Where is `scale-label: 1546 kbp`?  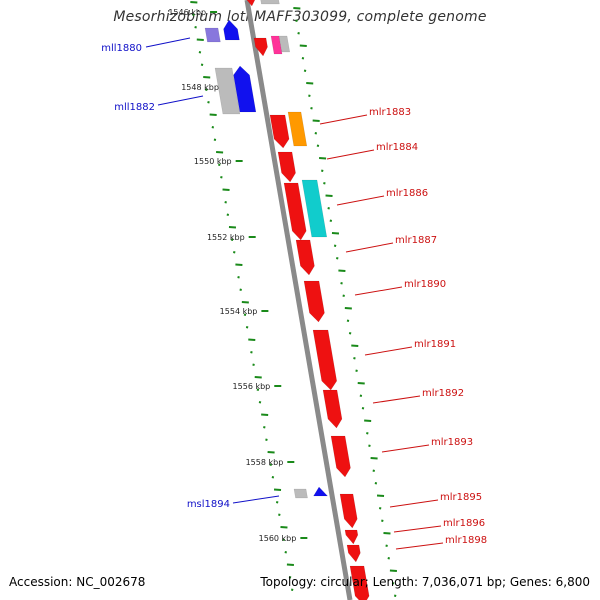 scale-label: 1546 kbp is located at coordinates (187, 12).